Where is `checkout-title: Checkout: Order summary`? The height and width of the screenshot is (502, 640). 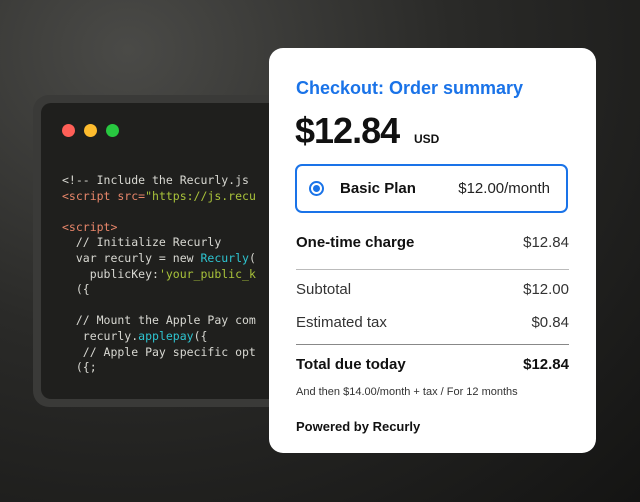
checkout-title: Checkout: Order summary is located at coordinates (410, 88).